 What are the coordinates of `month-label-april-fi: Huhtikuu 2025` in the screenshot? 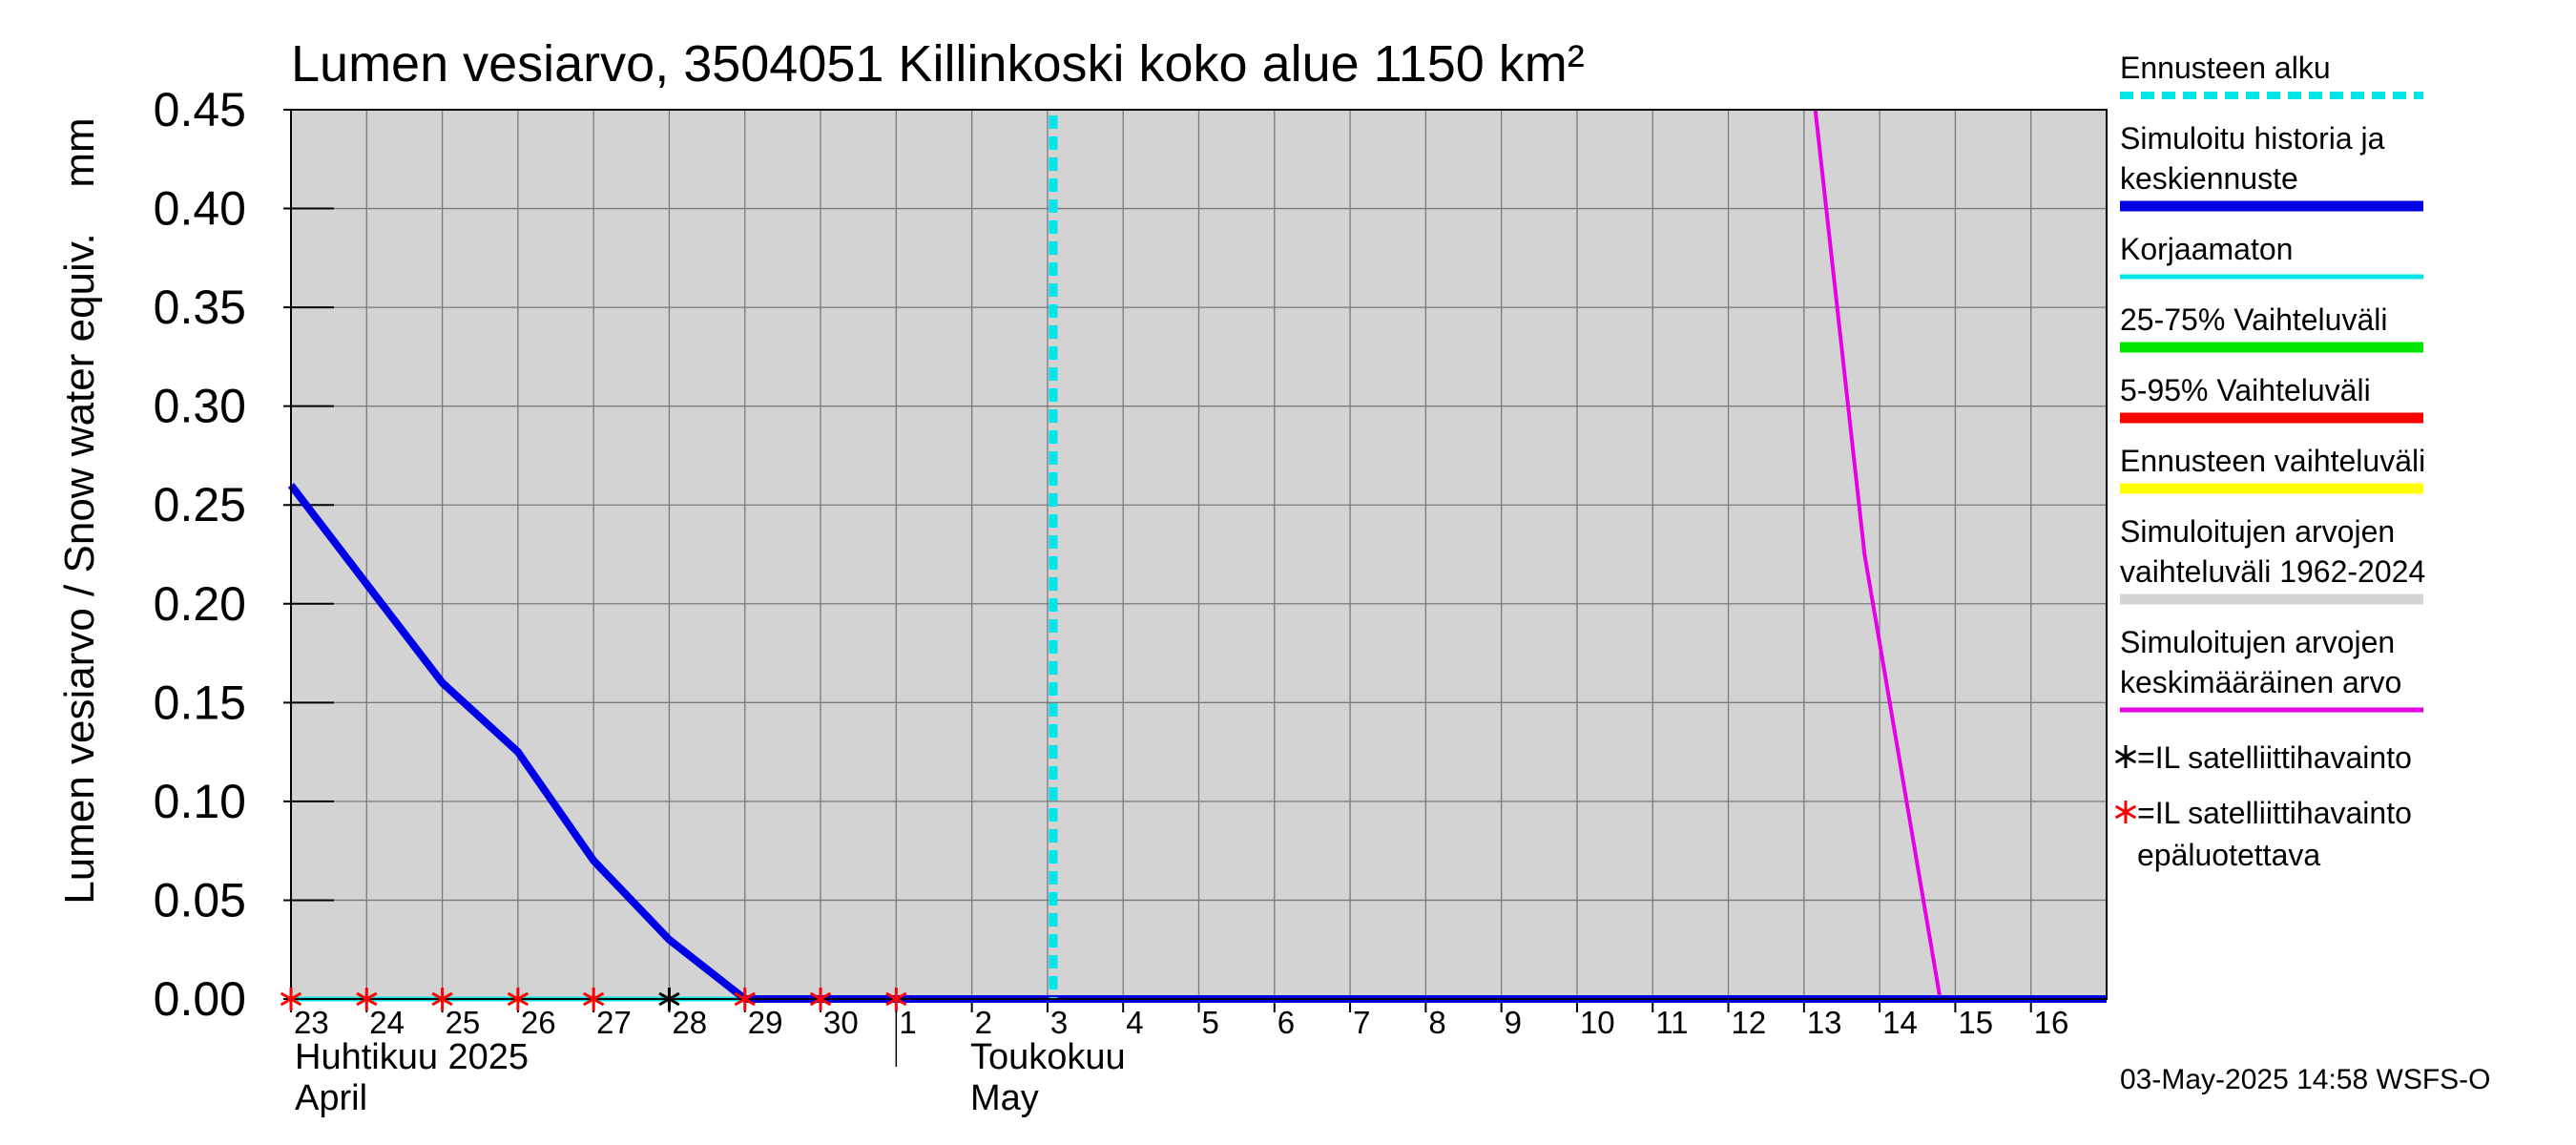 It's located at (412, 1057).